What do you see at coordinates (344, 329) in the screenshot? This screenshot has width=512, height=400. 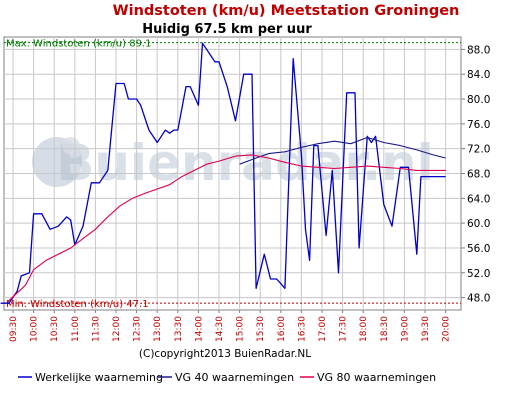 I see `x-tick-label: 17:30` at bounding box center [344, 329].